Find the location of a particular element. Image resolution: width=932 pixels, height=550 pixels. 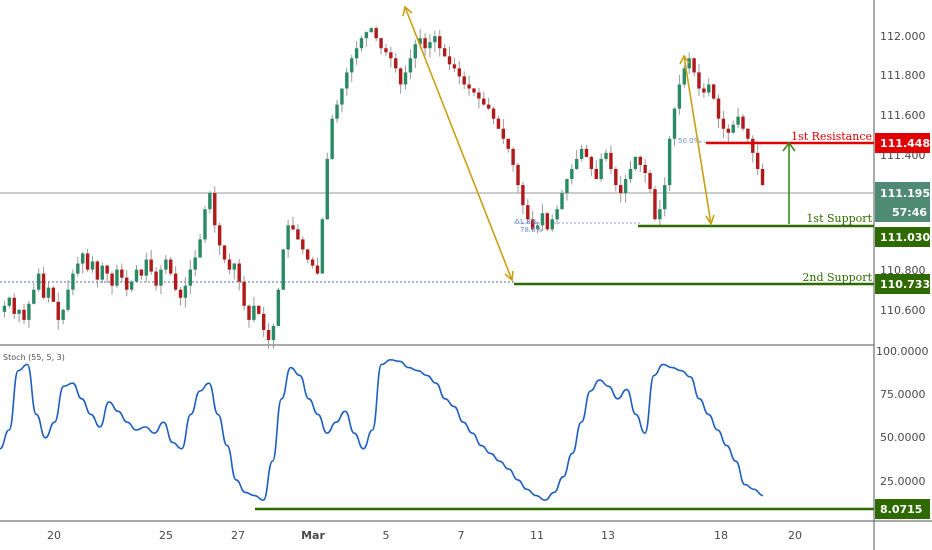

stoch-tick: 75.0000 is located at coordinates (903, 394).